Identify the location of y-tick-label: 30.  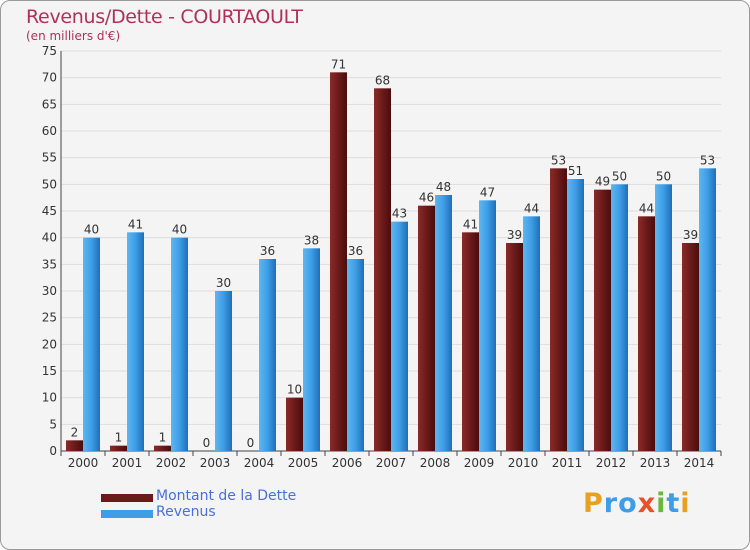
(49, 291).